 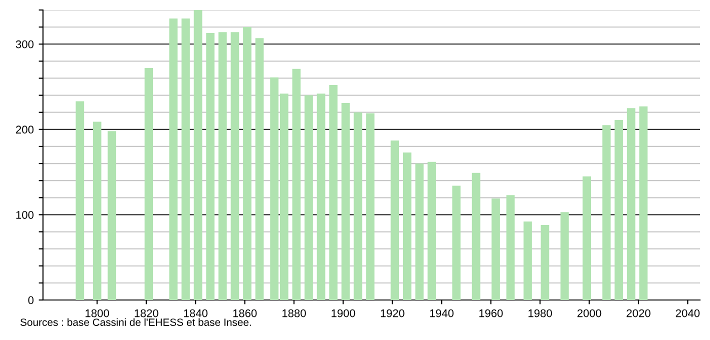 What do you see at coordinates (688, 313) in the screenshot?
I see `x-tick-label: 2040` at bounding box center [688, 313].